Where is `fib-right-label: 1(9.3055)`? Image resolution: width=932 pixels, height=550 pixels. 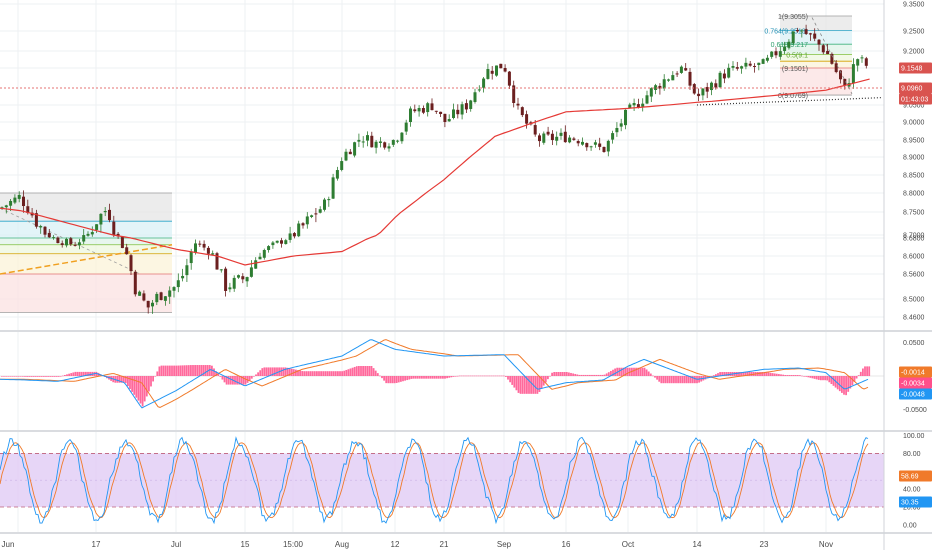
fib-right-label: 1(9.3055) is located at coordinates (793, 17).